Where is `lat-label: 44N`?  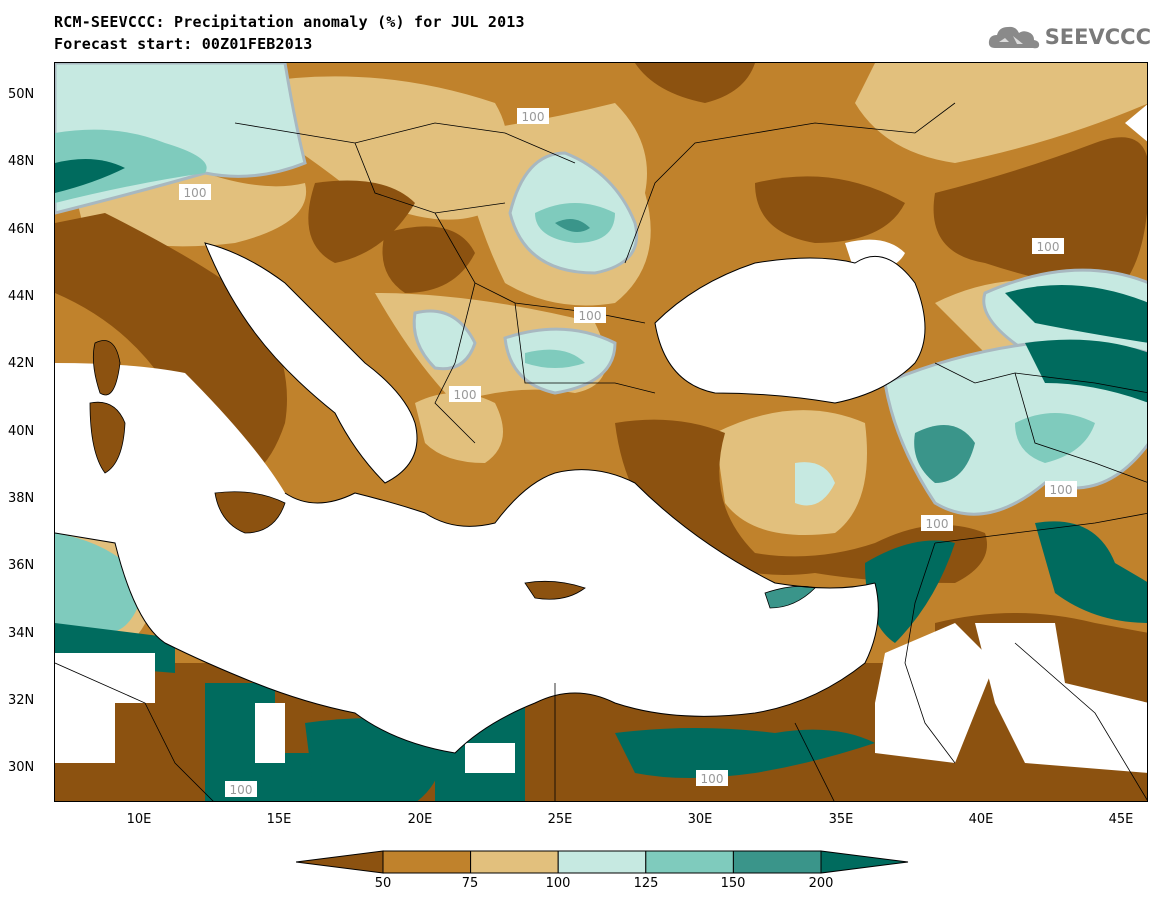
lat-label: 44N is located at coordinates (21, 296).